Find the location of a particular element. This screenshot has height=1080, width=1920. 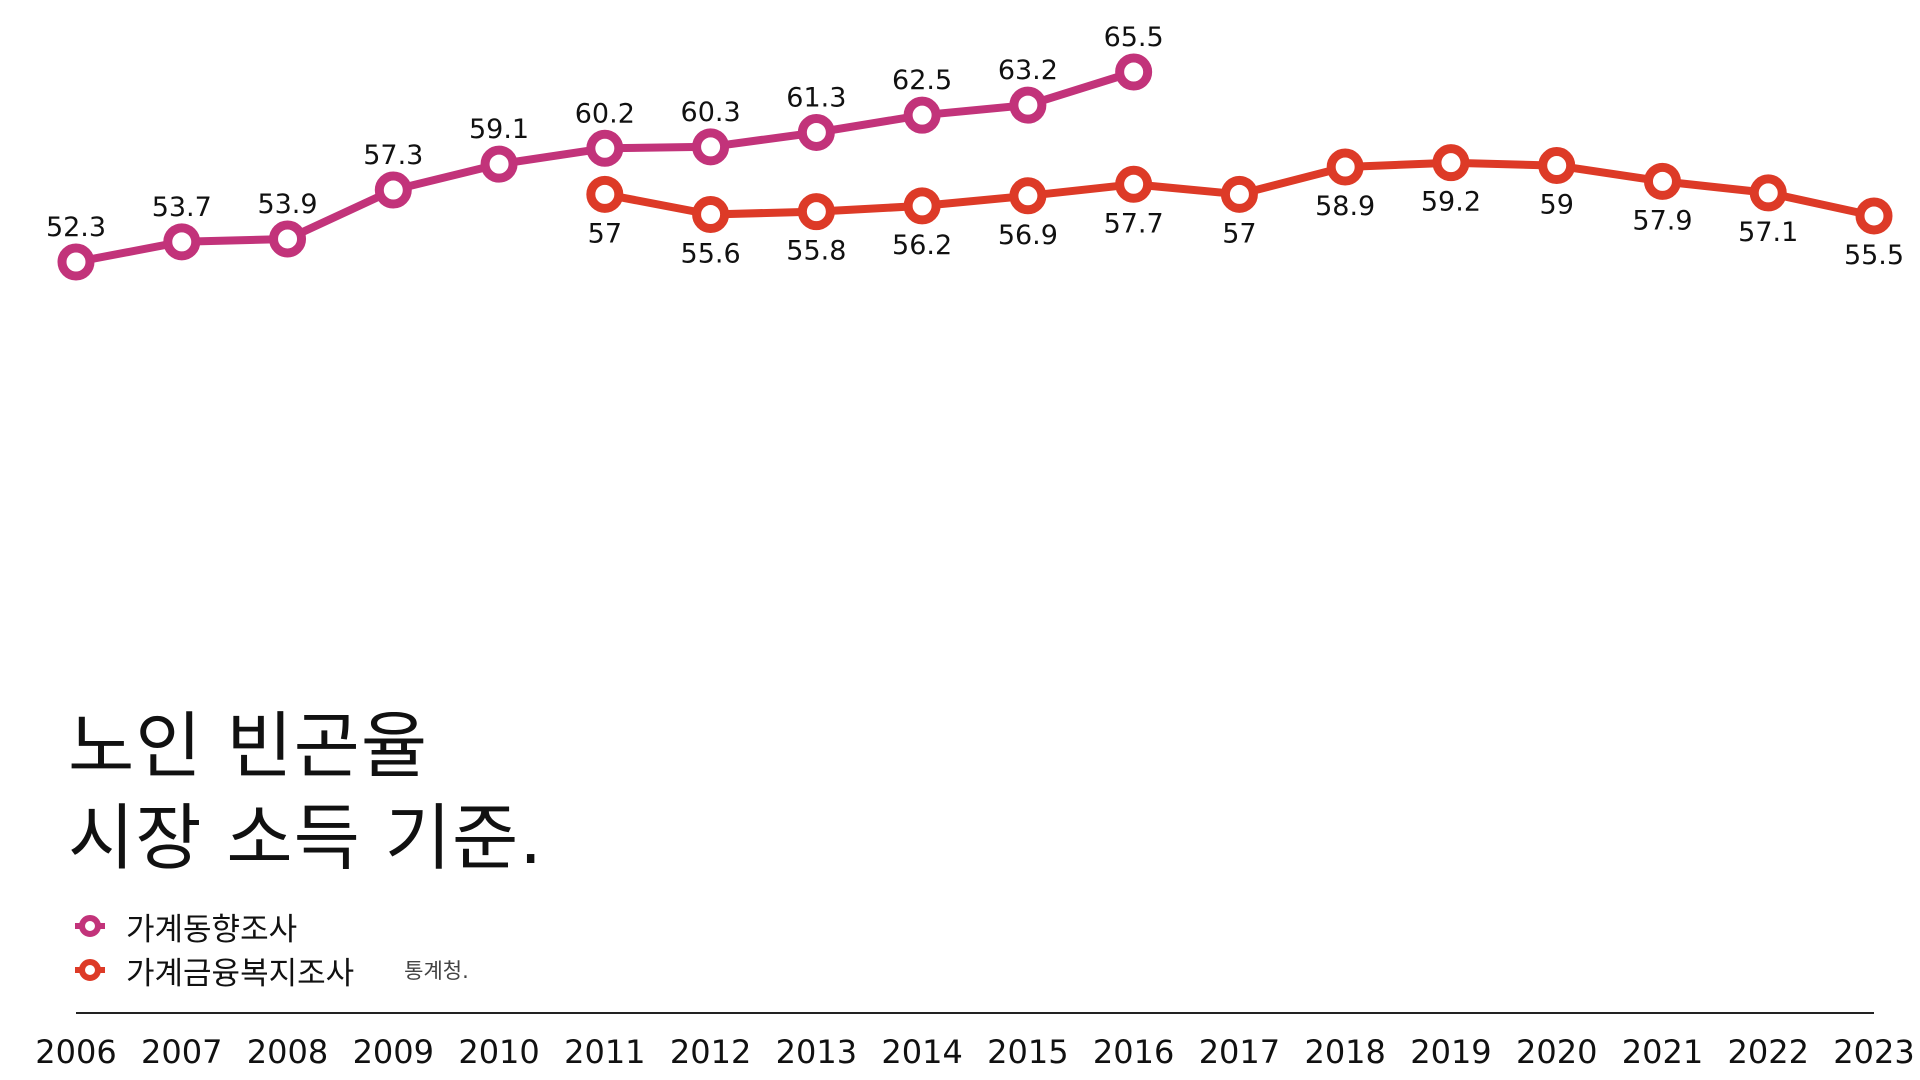

series-2-point-2023 is located at coordinates (1874, 216).